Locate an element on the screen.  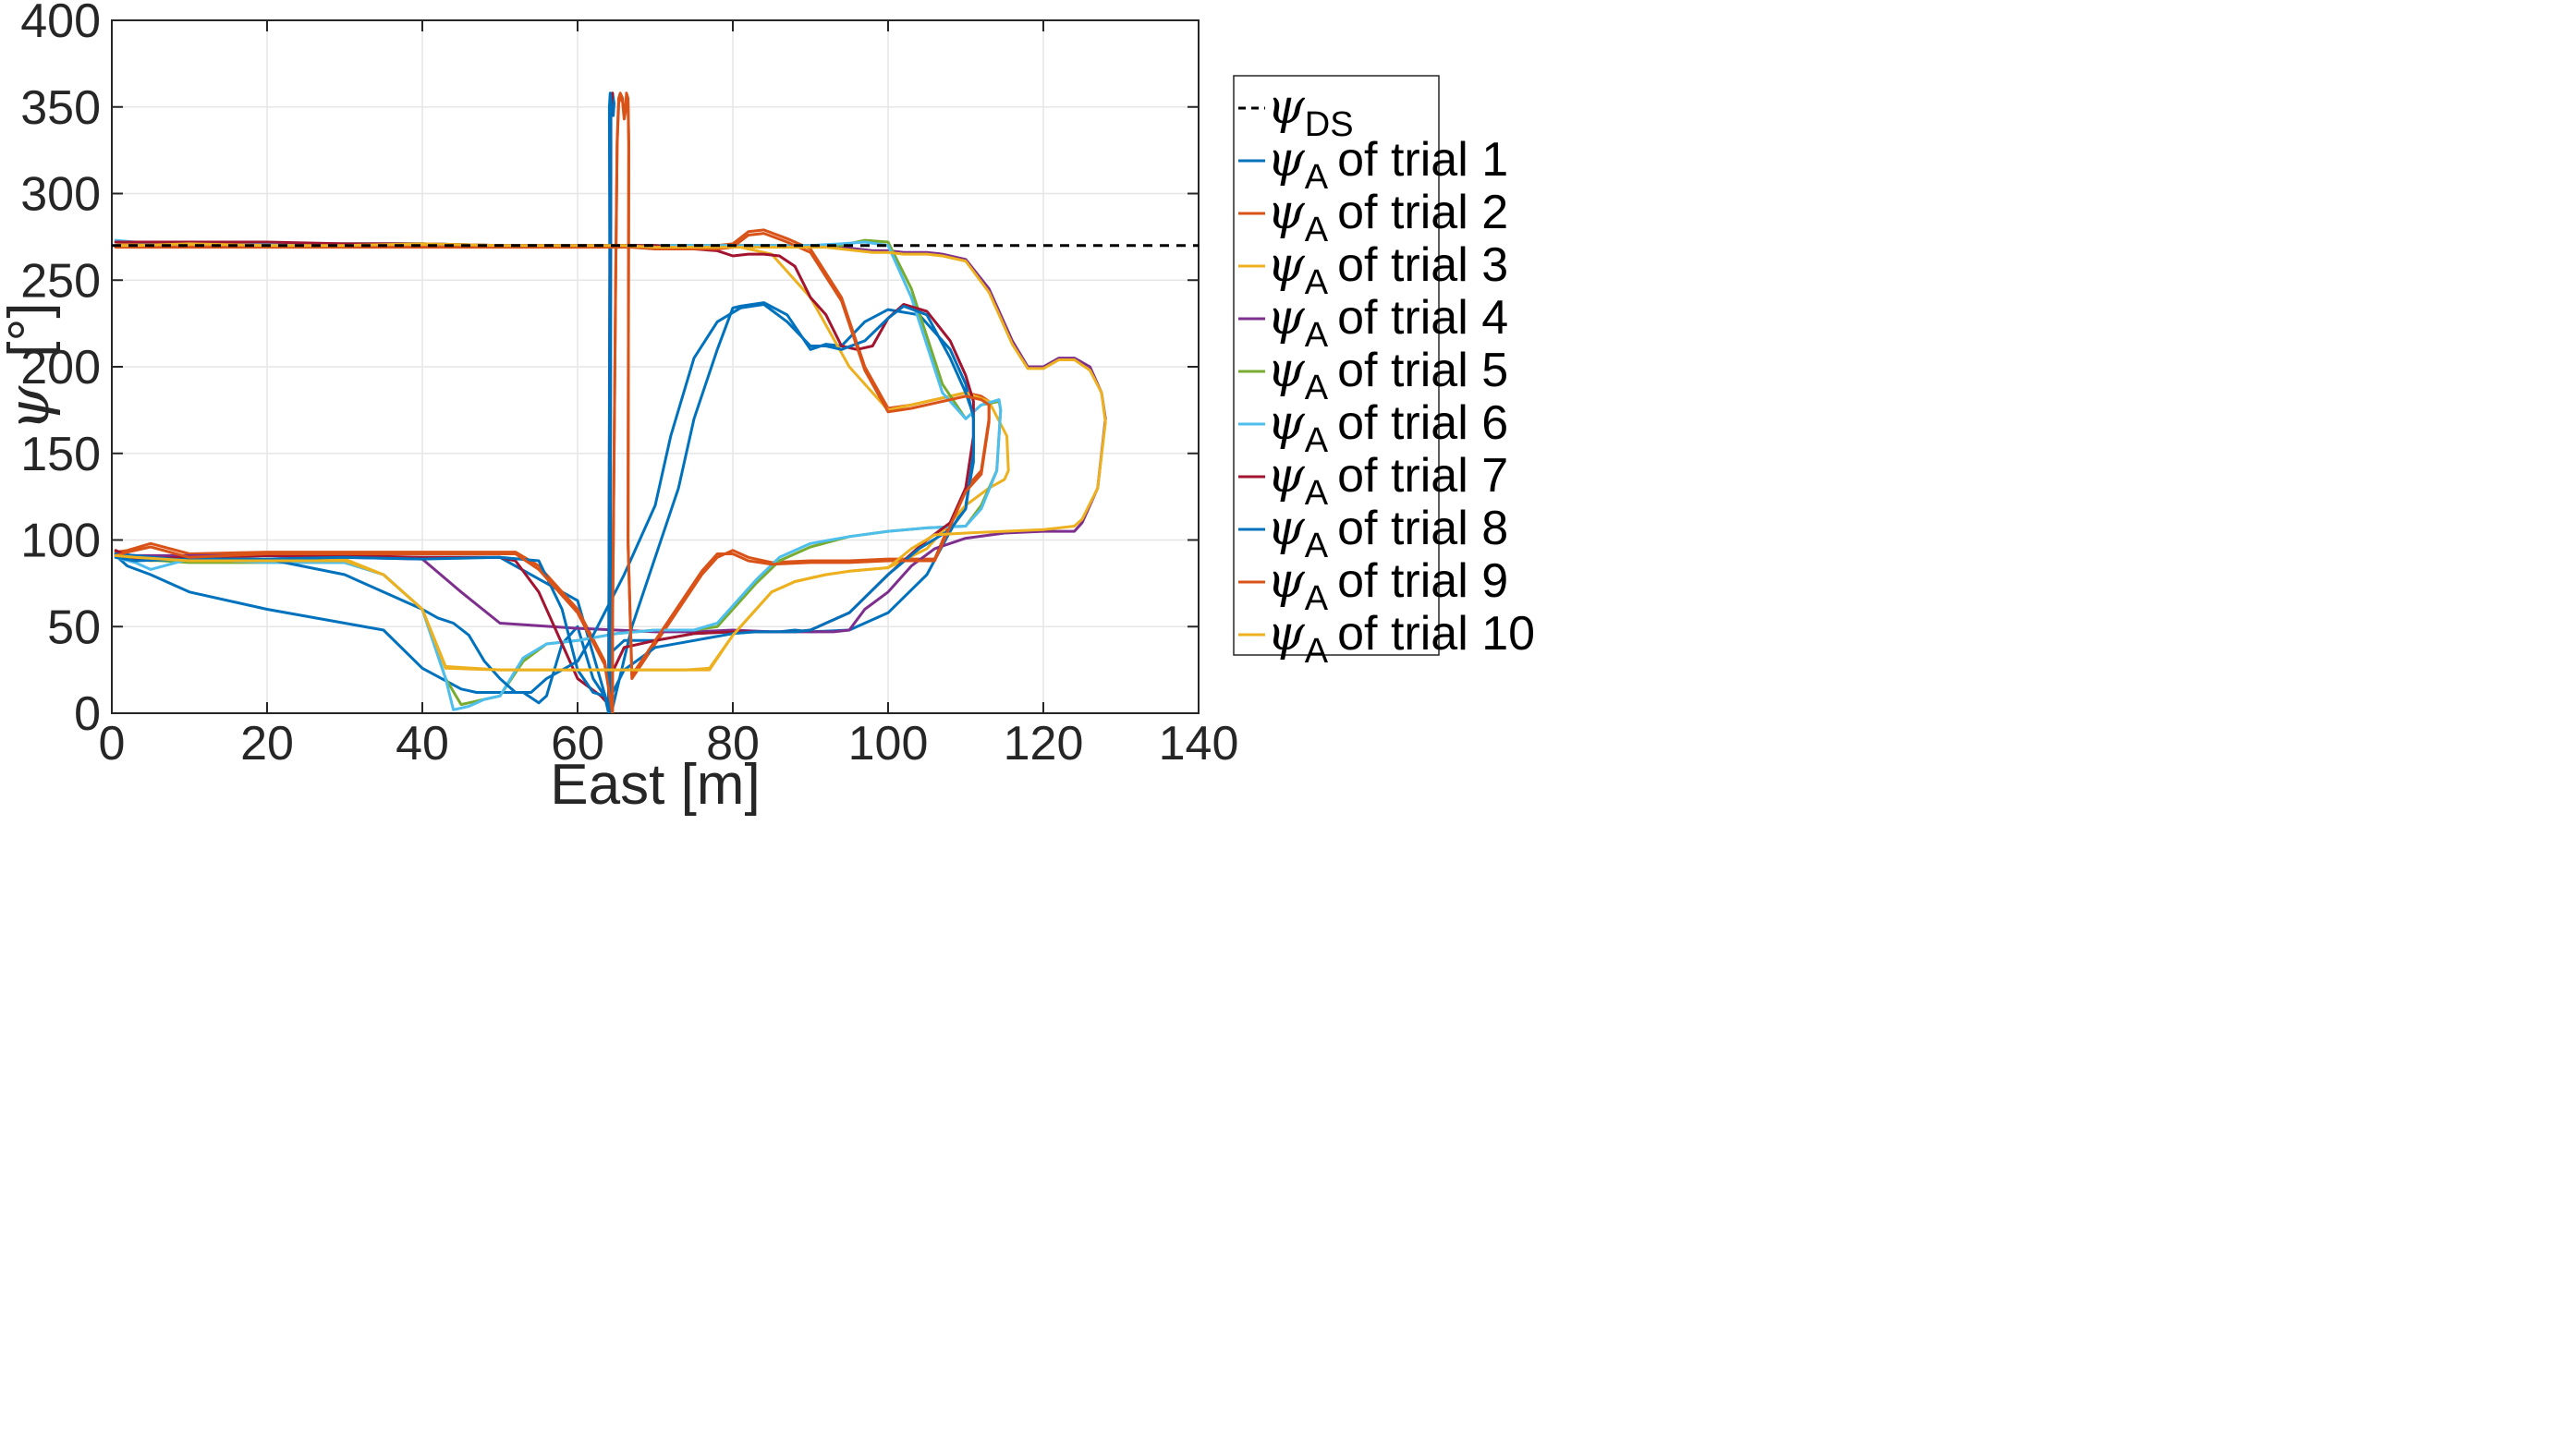
x-tick-label: 0 is located at coordinates (112, 743).